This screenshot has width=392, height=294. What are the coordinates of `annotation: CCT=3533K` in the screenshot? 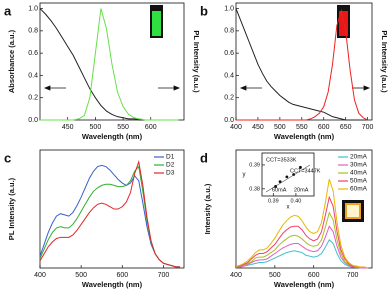 It's located at (281, 160).